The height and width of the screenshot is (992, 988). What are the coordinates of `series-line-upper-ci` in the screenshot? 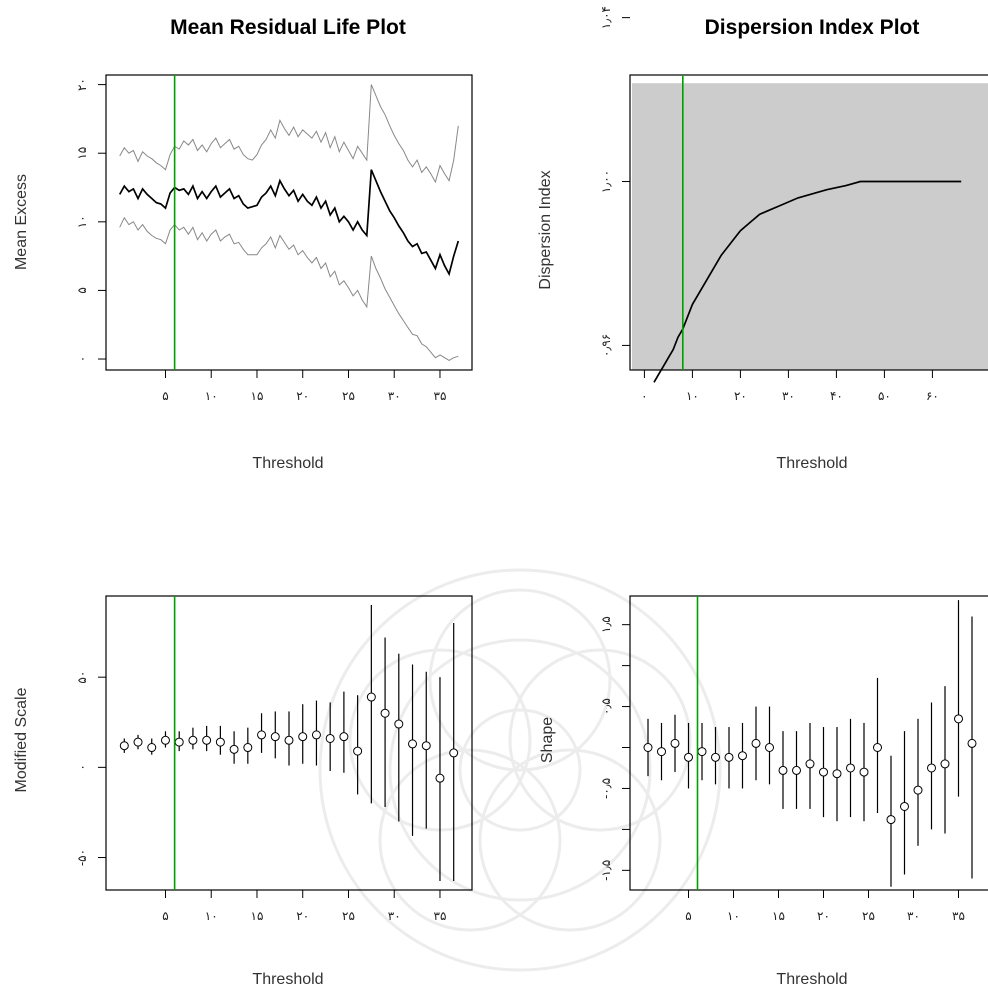 It's located at (289, 134).